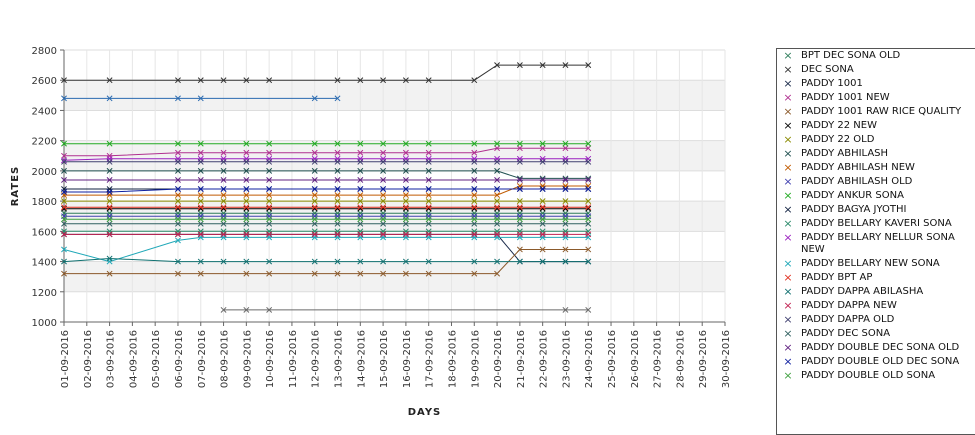 This screenshot has width=975, height=435. What do you see at coordinates (848, 319) in the screenshot?
I see `legend-label: PADDY DAPPA OLD` at bounding box center [848, 319].